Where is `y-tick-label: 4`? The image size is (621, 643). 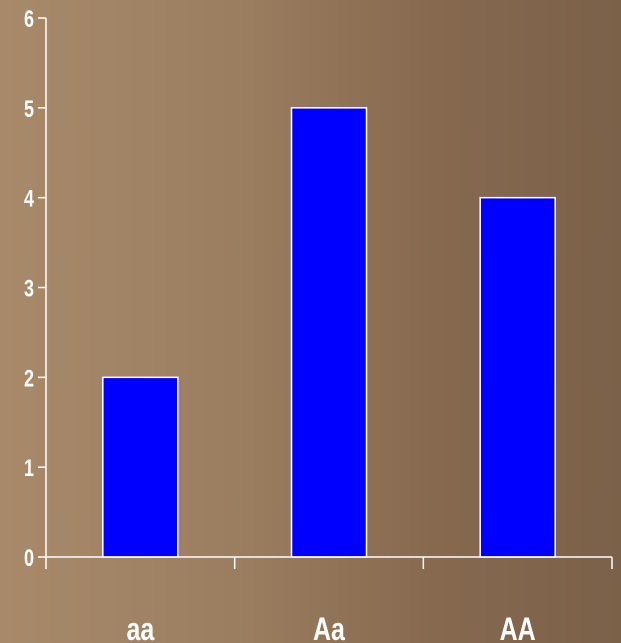
y-tick-label: 4 is located at coordinates (29, 199).